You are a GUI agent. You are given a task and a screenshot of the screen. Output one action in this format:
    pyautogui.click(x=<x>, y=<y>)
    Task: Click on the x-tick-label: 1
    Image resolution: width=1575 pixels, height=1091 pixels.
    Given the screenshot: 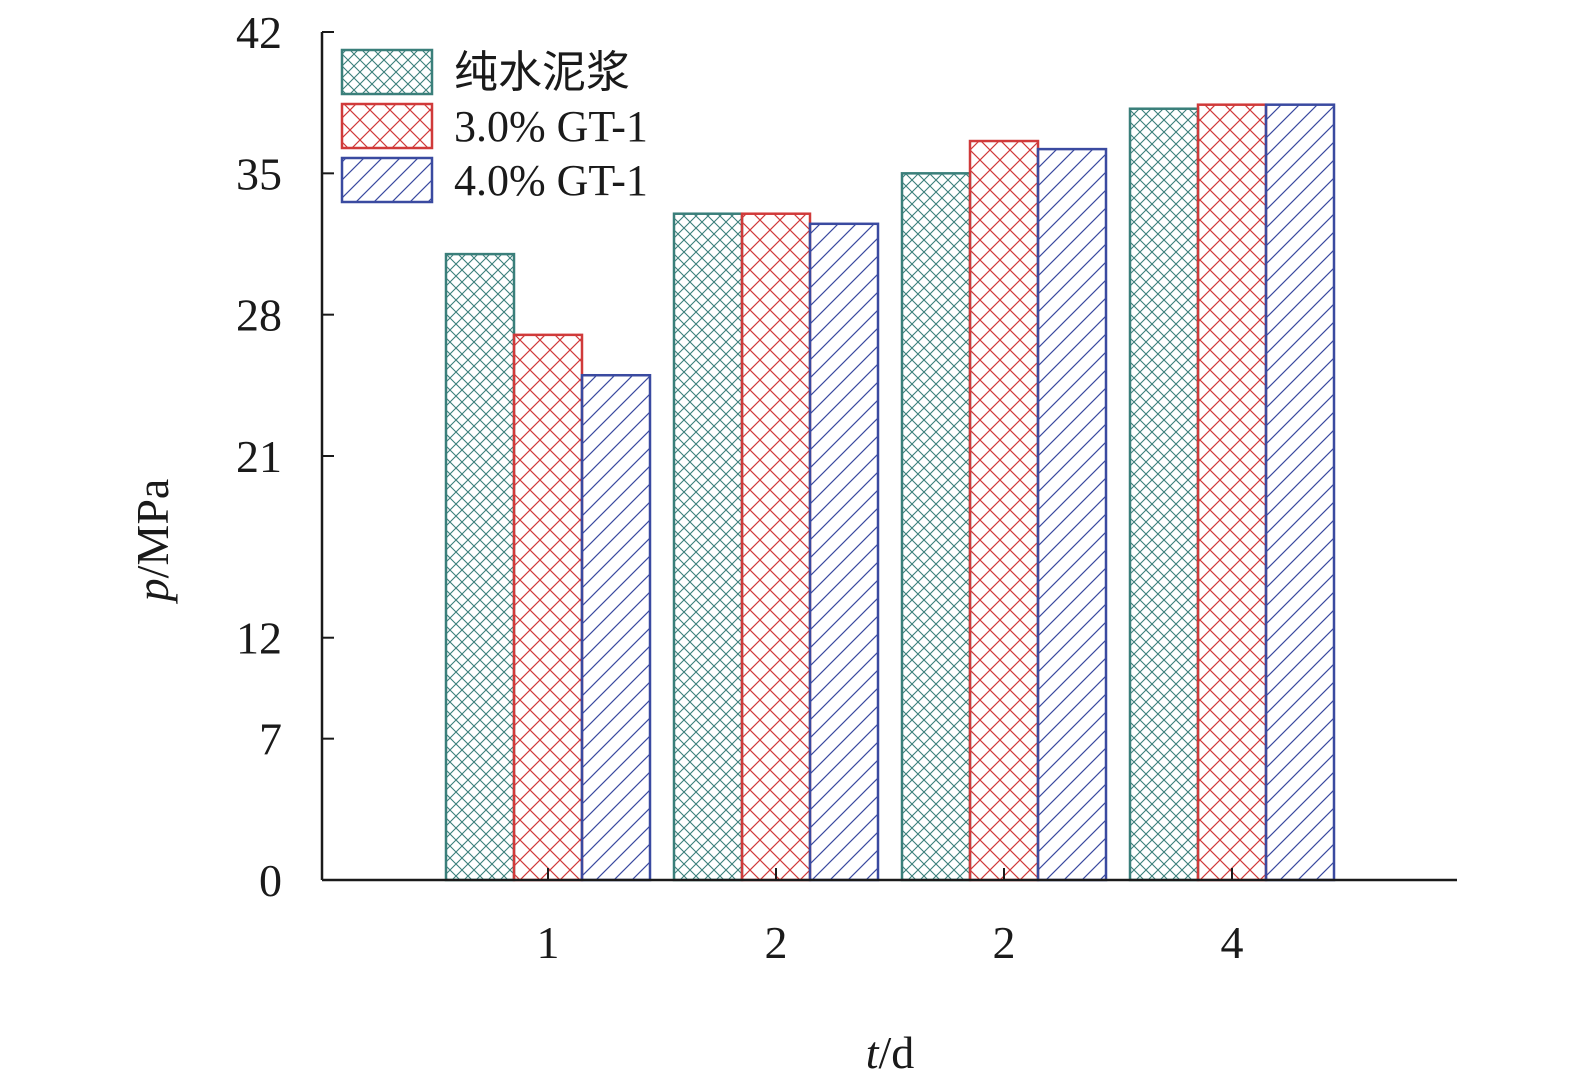 What is the action you would take?
    pyautogui.click(x=548, y=942)
    